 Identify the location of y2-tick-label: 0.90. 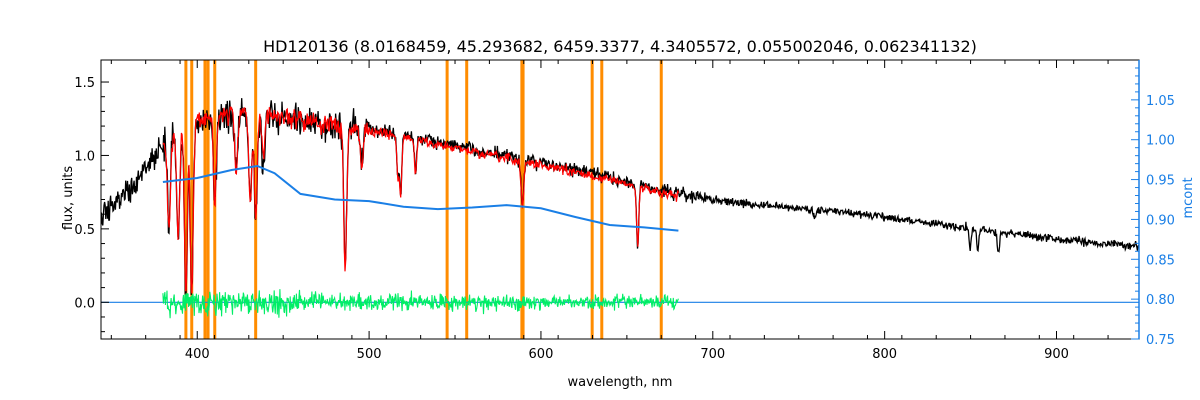
(1160, 220).